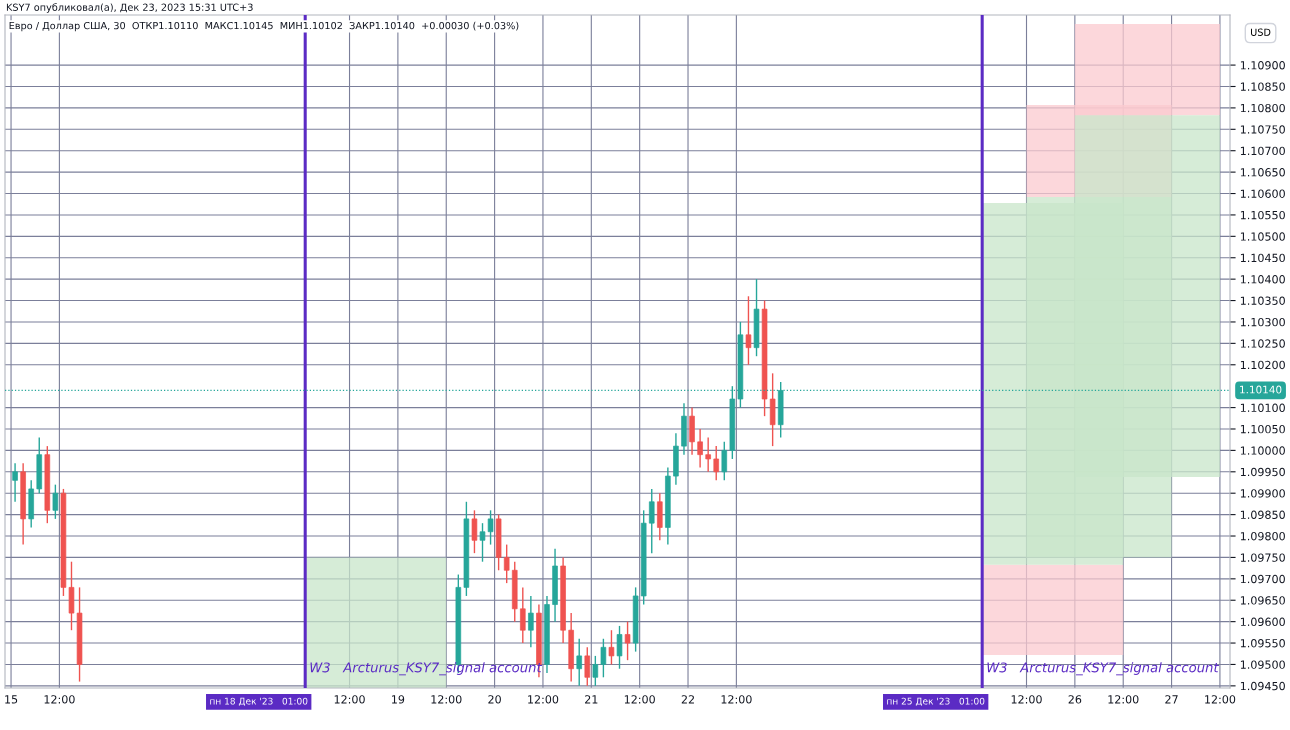 This screenshot has width=1290, height=730. I want to click on y-tick-label: 1.10200, so click(1262, 365).